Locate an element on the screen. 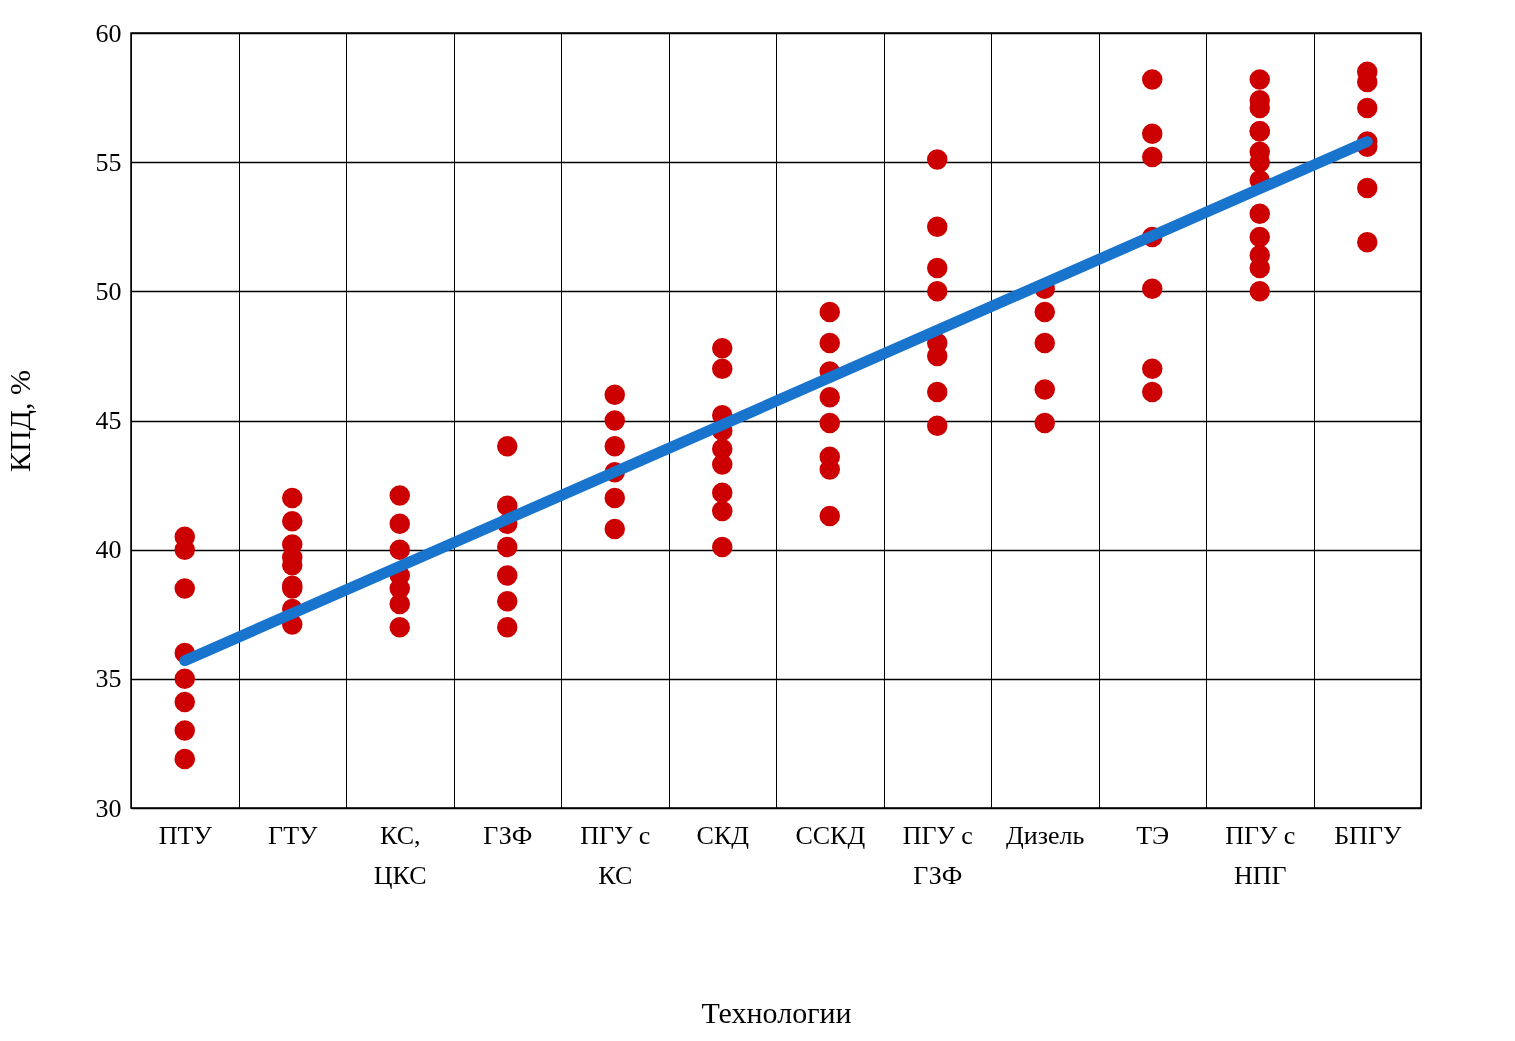 This screenshot has height=1041, width=1515. x-tick-label: ТЭ is located at coordinates (1153, 835).